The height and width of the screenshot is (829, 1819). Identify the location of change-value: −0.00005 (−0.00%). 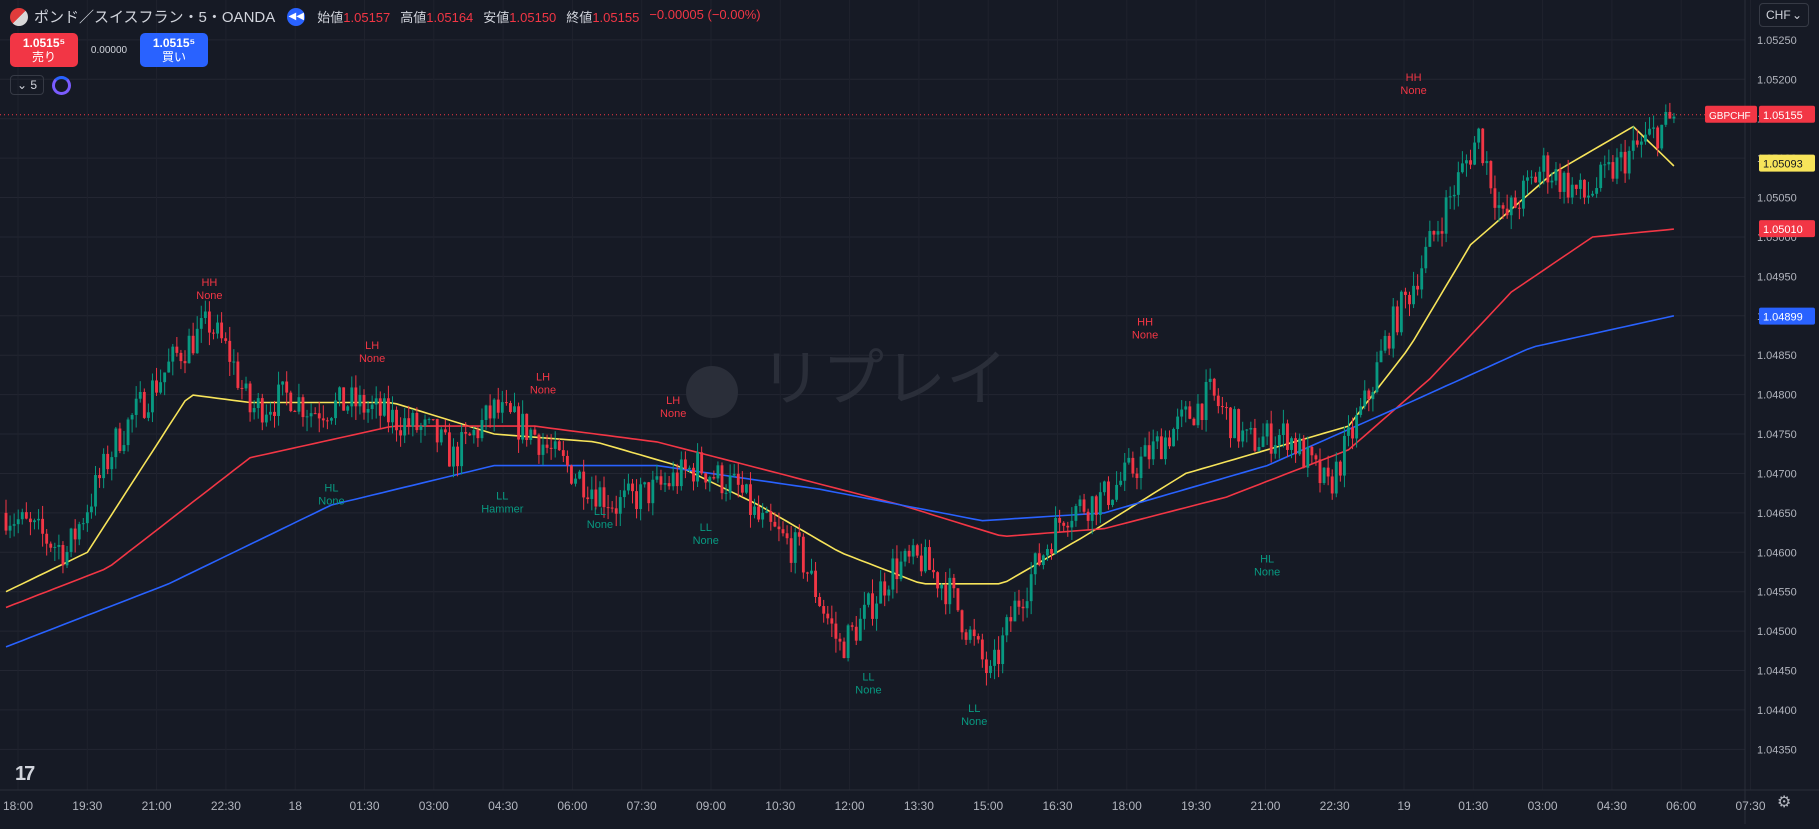
(705, 14).